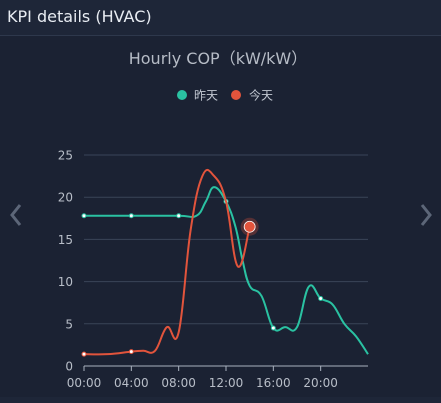  Describe the element at coordinates (178, 383) in the screenshot. I see `x-tick-label: 08:00` at that location.